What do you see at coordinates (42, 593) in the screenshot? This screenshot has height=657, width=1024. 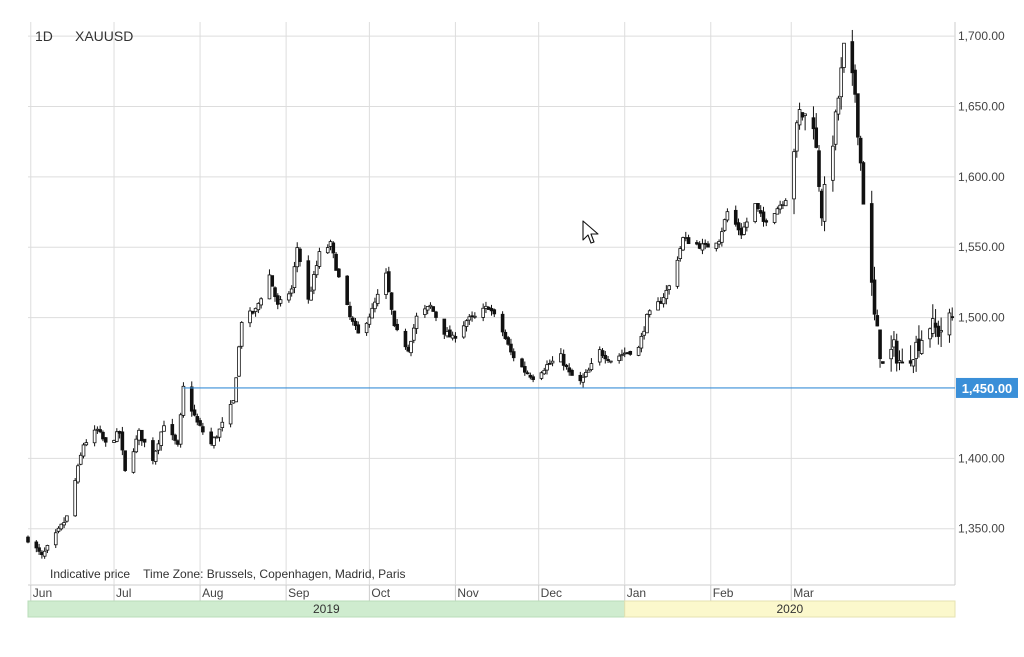 I see `x-tick-label: Jun` at bounding box center [42, 593].